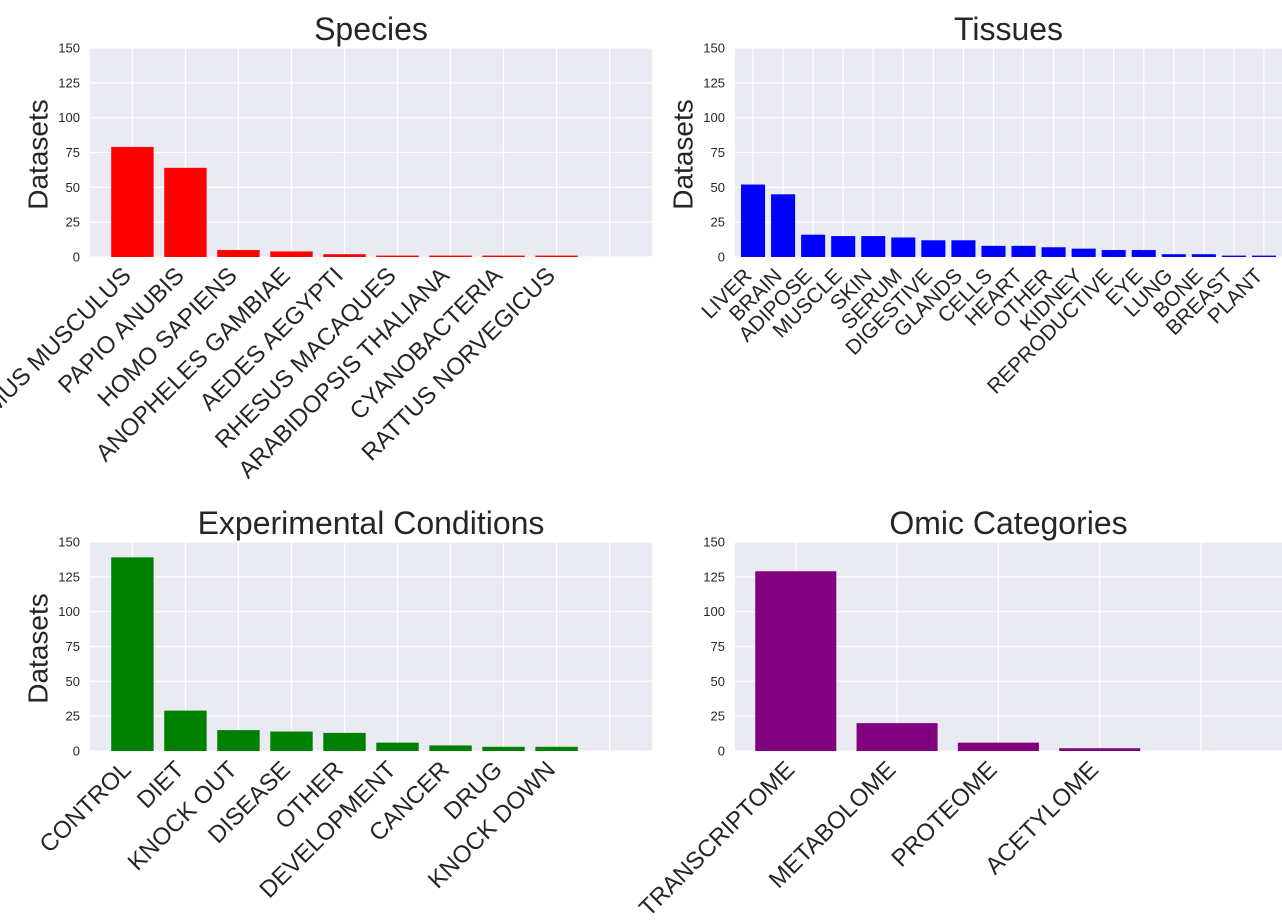  Describe the element at coordinates (185, 212) in the screenshot. I see `bar-papio-anubis` at that location.